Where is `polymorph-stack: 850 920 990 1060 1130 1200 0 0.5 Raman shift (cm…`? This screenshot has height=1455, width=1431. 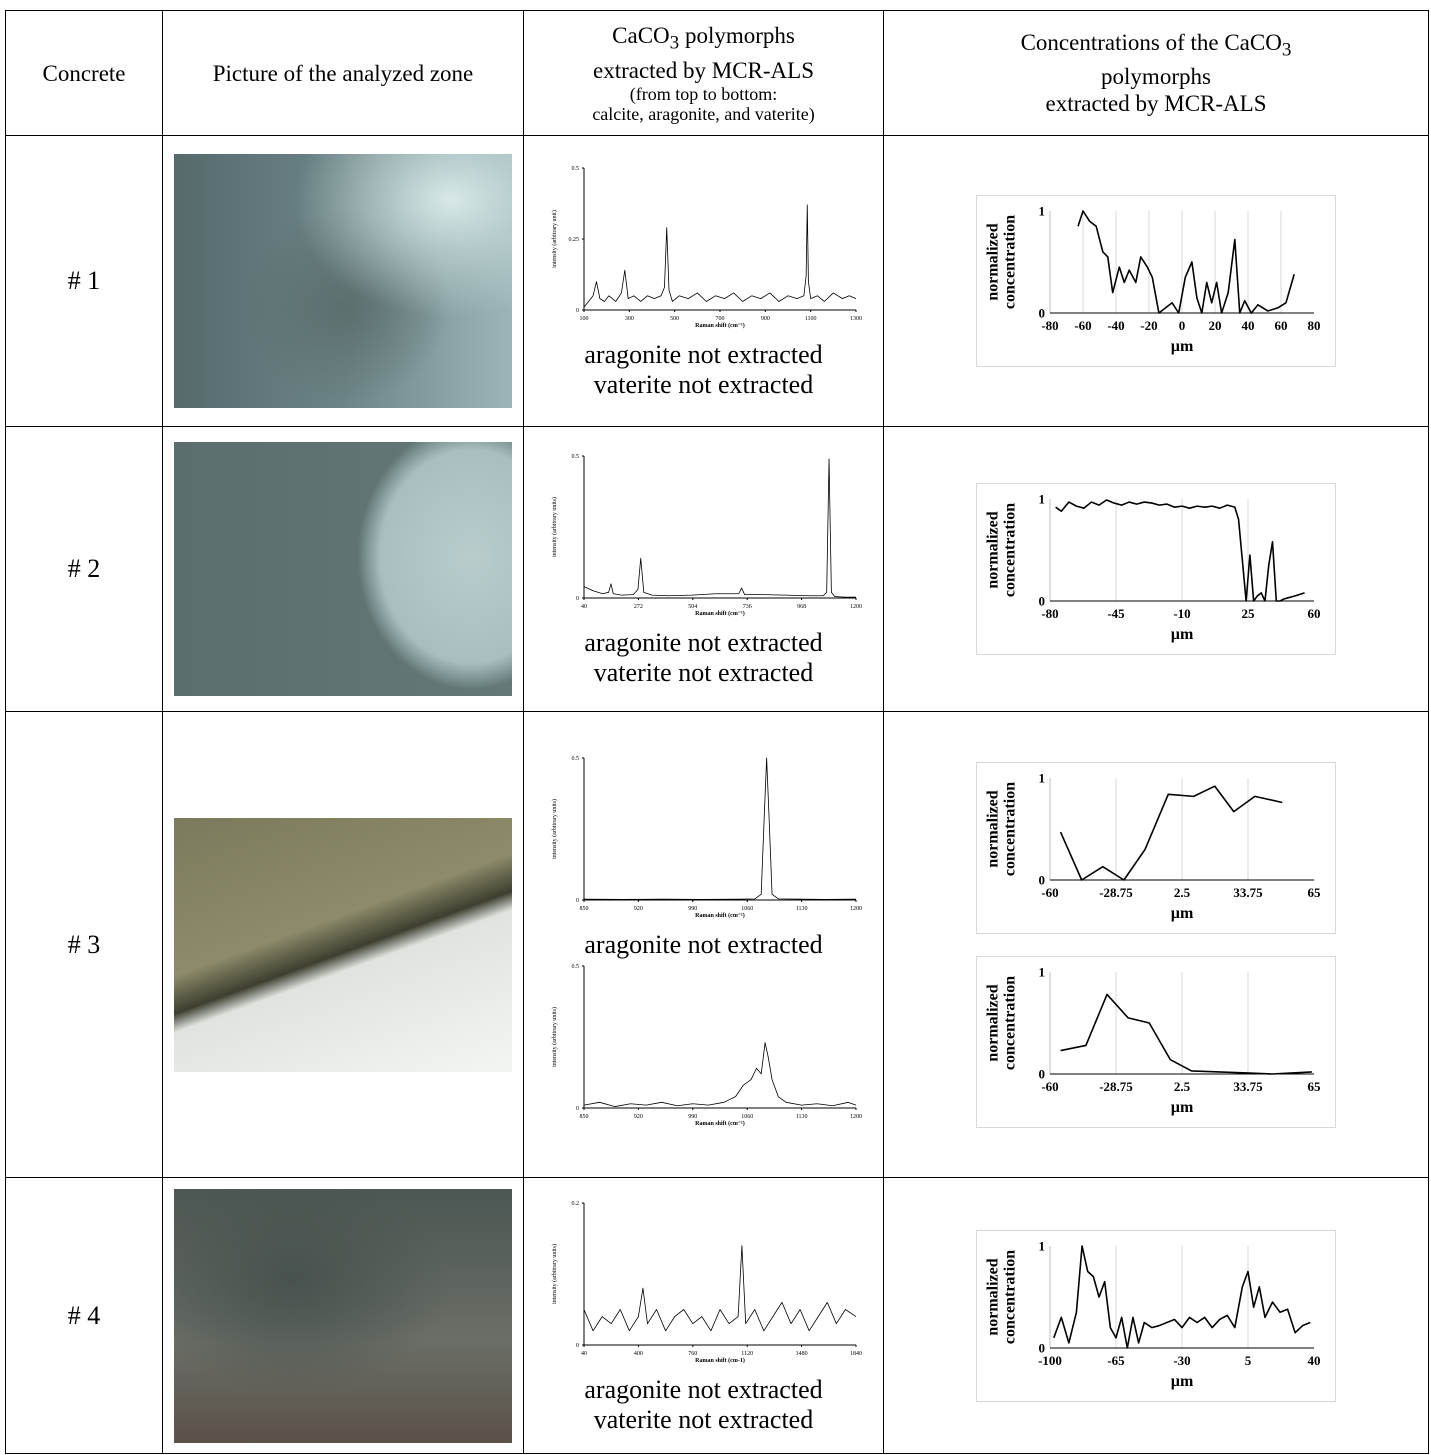 polymorph-stack: 850 920 990 1060 1130 1200 0 0.5 Raman shift (cm… is located at coordinates (703, 945).